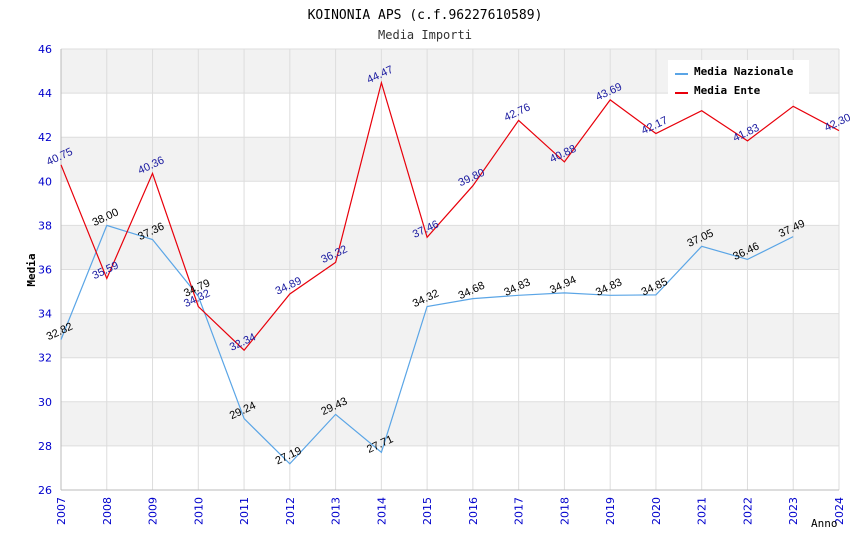  Describe the element at coordinates (153, 511) in the screenshot. I see `x-tick-label: 2009` at that location.